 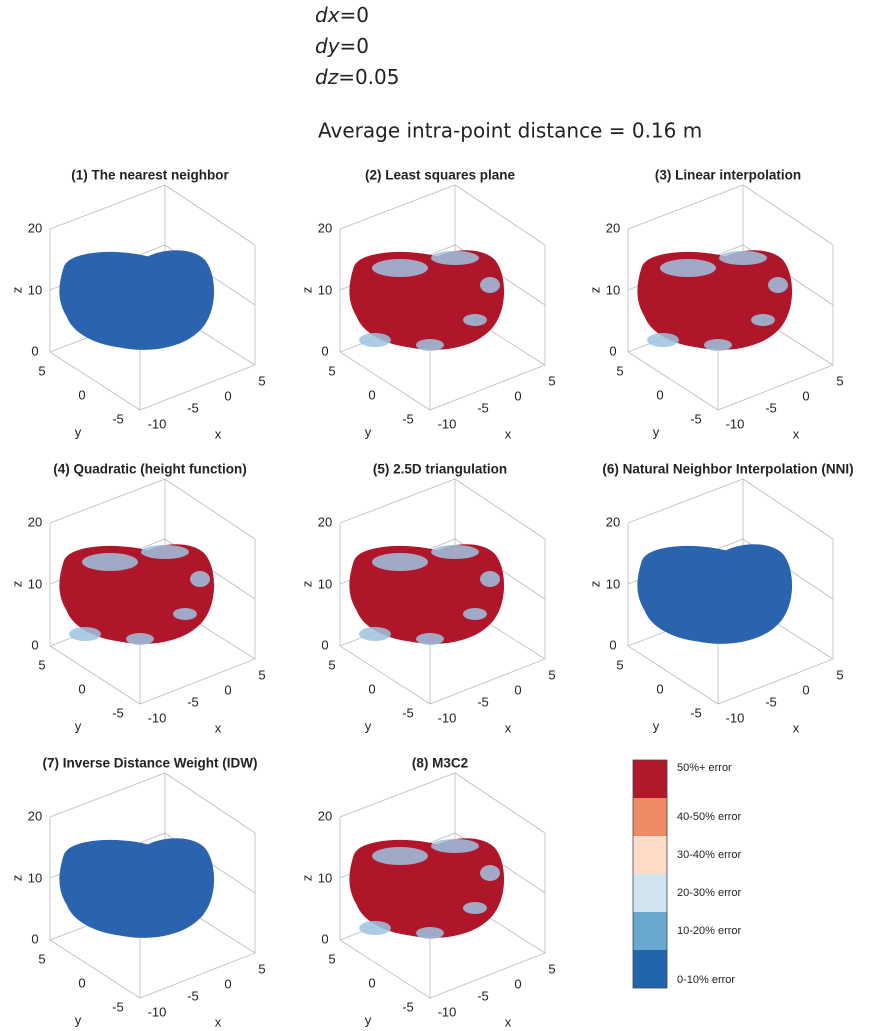 What do you see at coordinates (440, 763) in the screenshot?
I see `panel-title: (8) M3C2` at bounding box center [440, 763].